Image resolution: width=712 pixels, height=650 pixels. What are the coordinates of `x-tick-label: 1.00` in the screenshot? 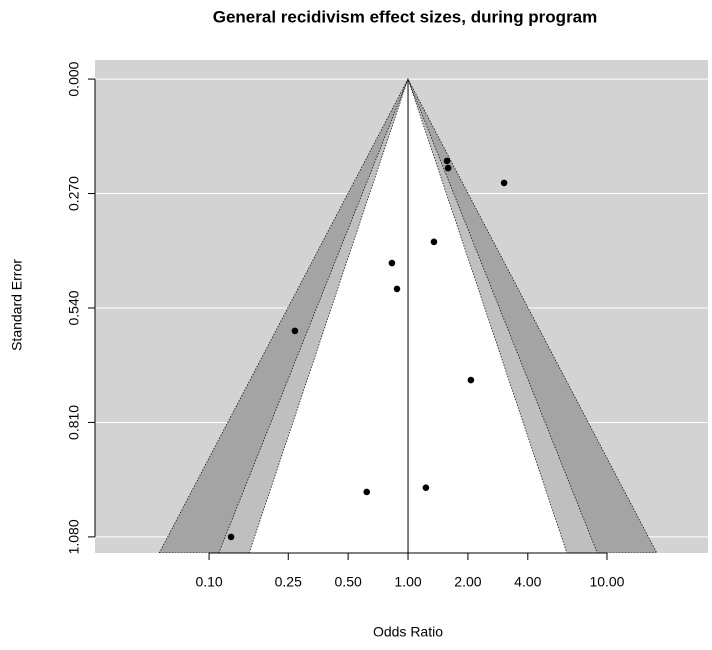 It's located at (407, 582).